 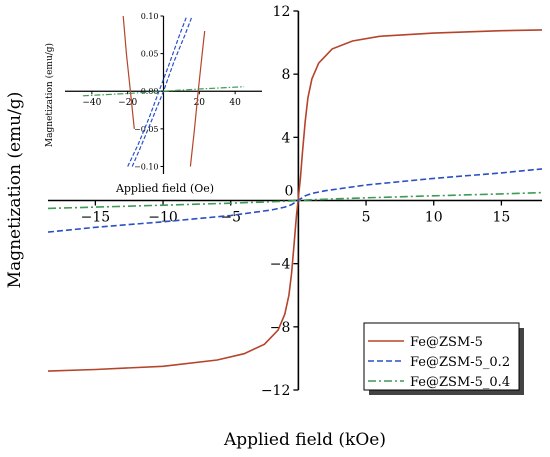 What do you see at coordinates (91, 103) in the screenshot?
I see `inset-x-tick-label: −40` at bounding box center [91, 103].